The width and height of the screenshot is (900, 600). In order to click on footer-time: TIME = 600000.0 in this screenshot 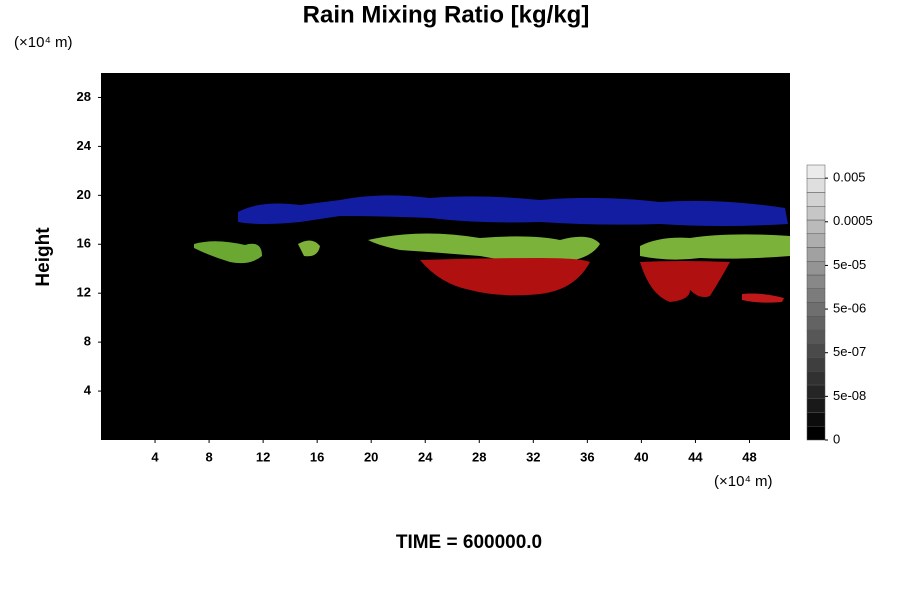, I will do `click(469, 542)`.